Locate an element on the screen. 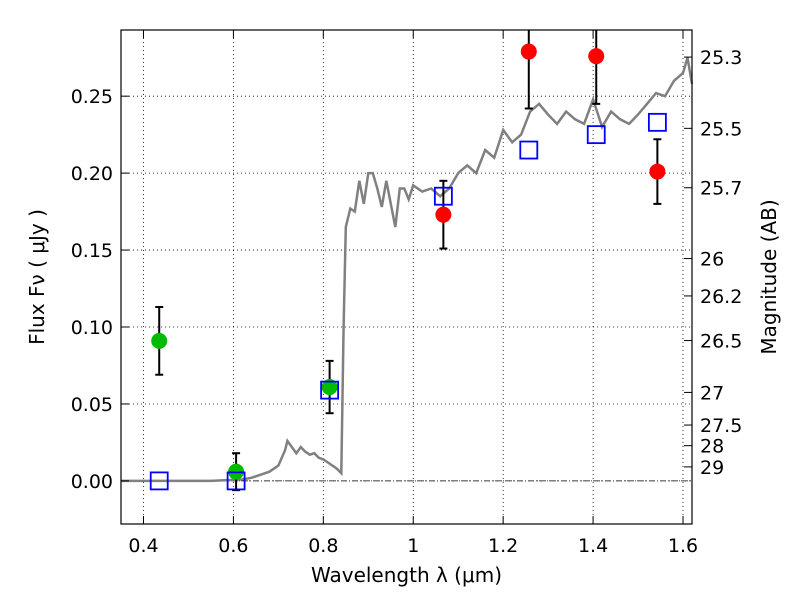 The width and height of the screenshot is (800, 600). x-tick-label: 1.6 is located at coordinates (683, 546).